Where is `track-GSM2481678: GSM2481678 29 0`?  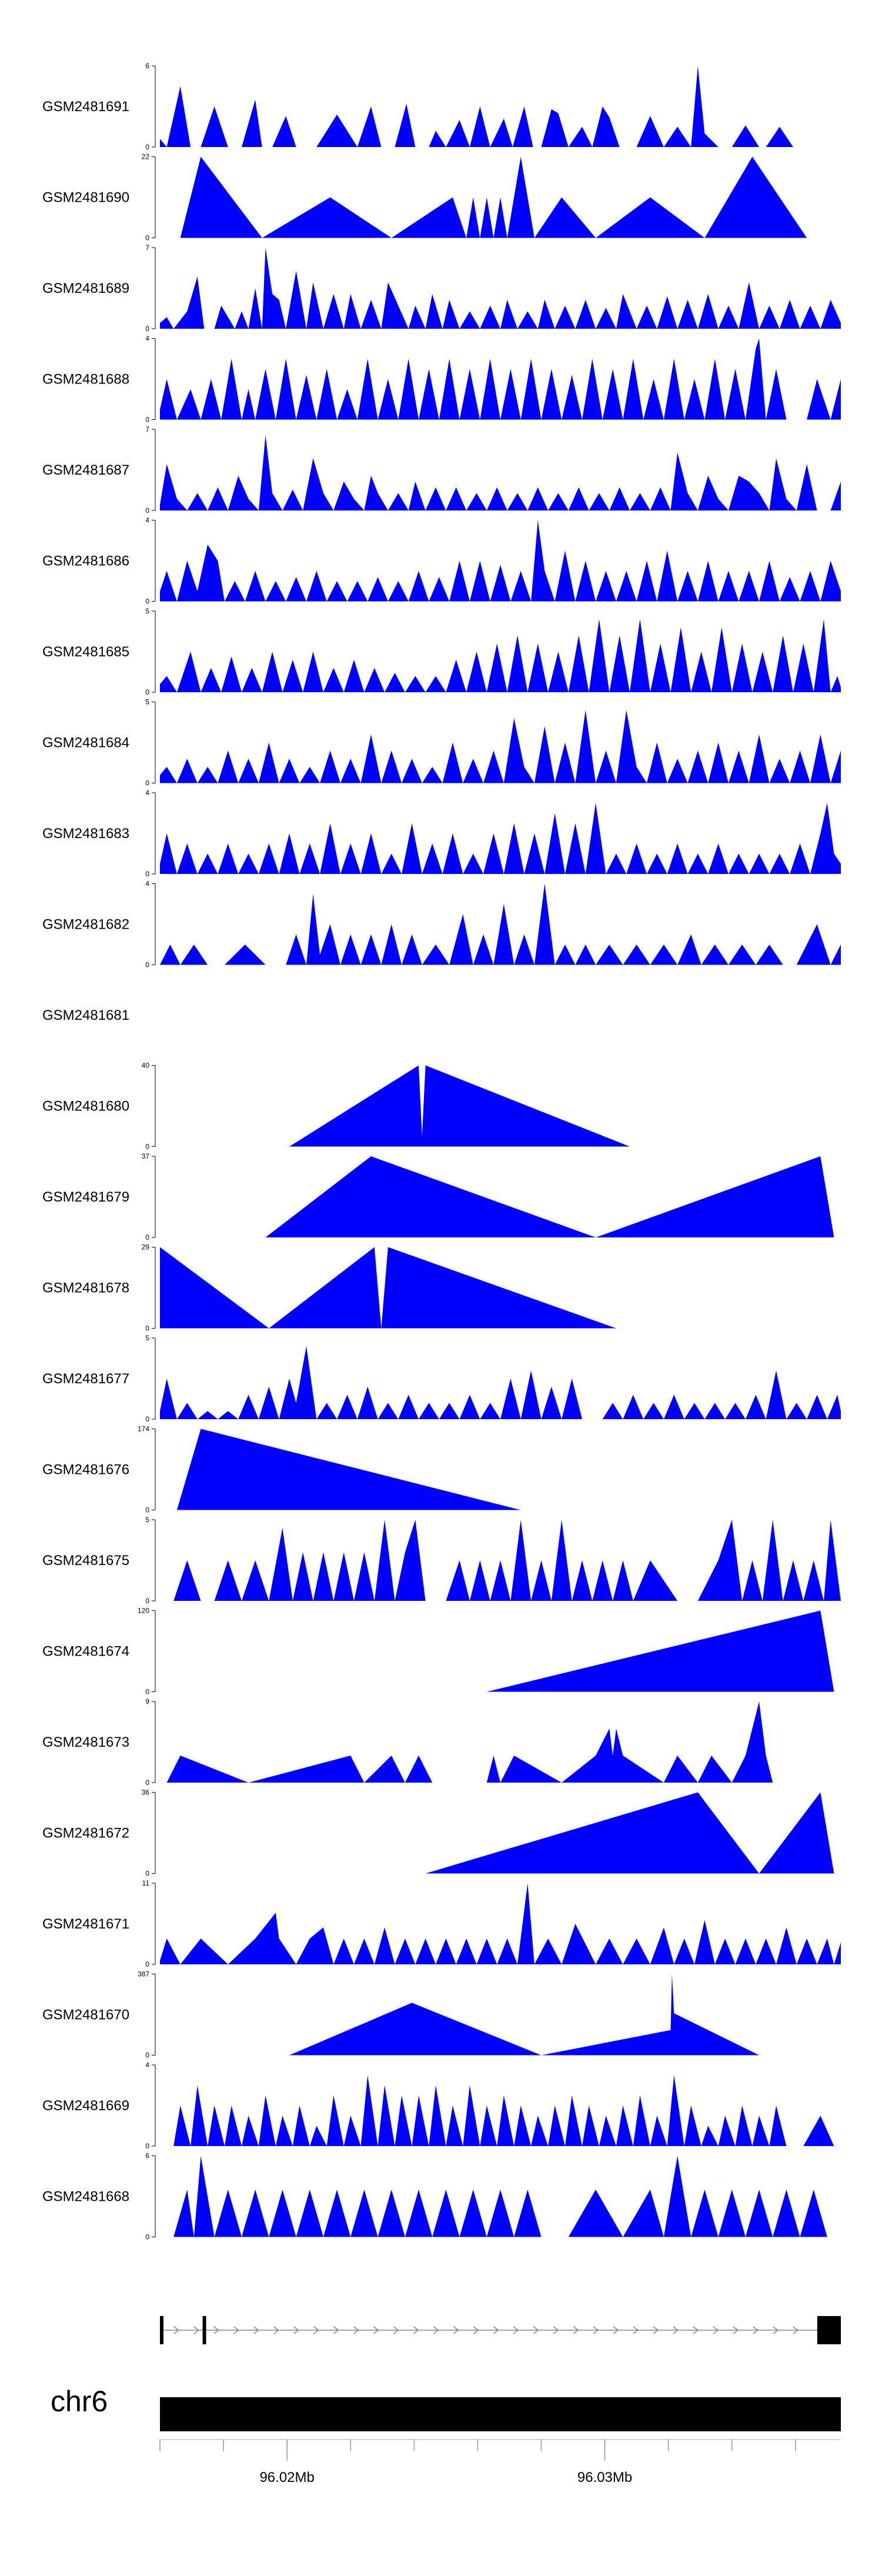
track-GSM2481678: GSM2481678 29 0 is located at coordinates (329, 1288).